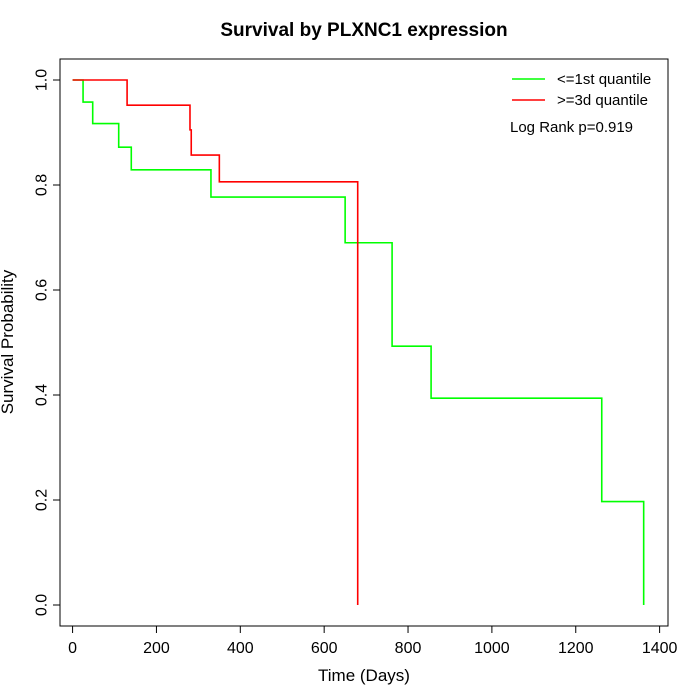  Describe the element at coordinates (581, 90) in the screenshot. I see `legend: <=1st quantile >=3d quantile` at that location.